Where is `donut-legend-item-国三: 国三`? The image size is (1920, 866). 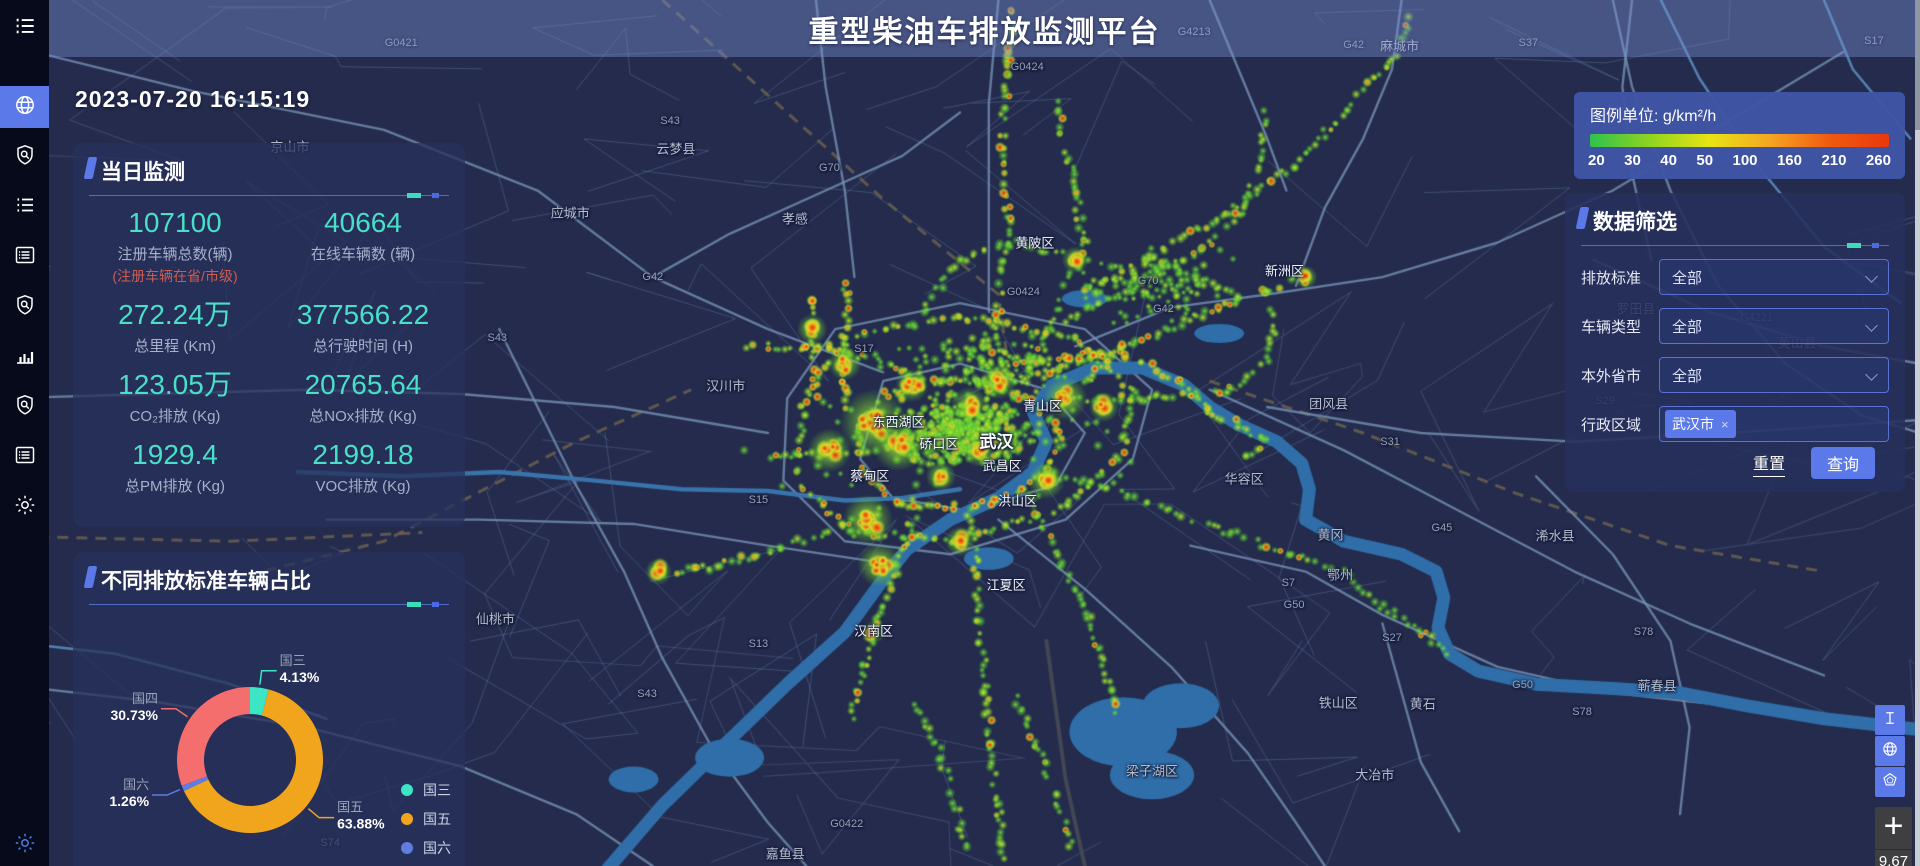
donut-legend-item-国三: 国三 is located at coordinates (426, 790).